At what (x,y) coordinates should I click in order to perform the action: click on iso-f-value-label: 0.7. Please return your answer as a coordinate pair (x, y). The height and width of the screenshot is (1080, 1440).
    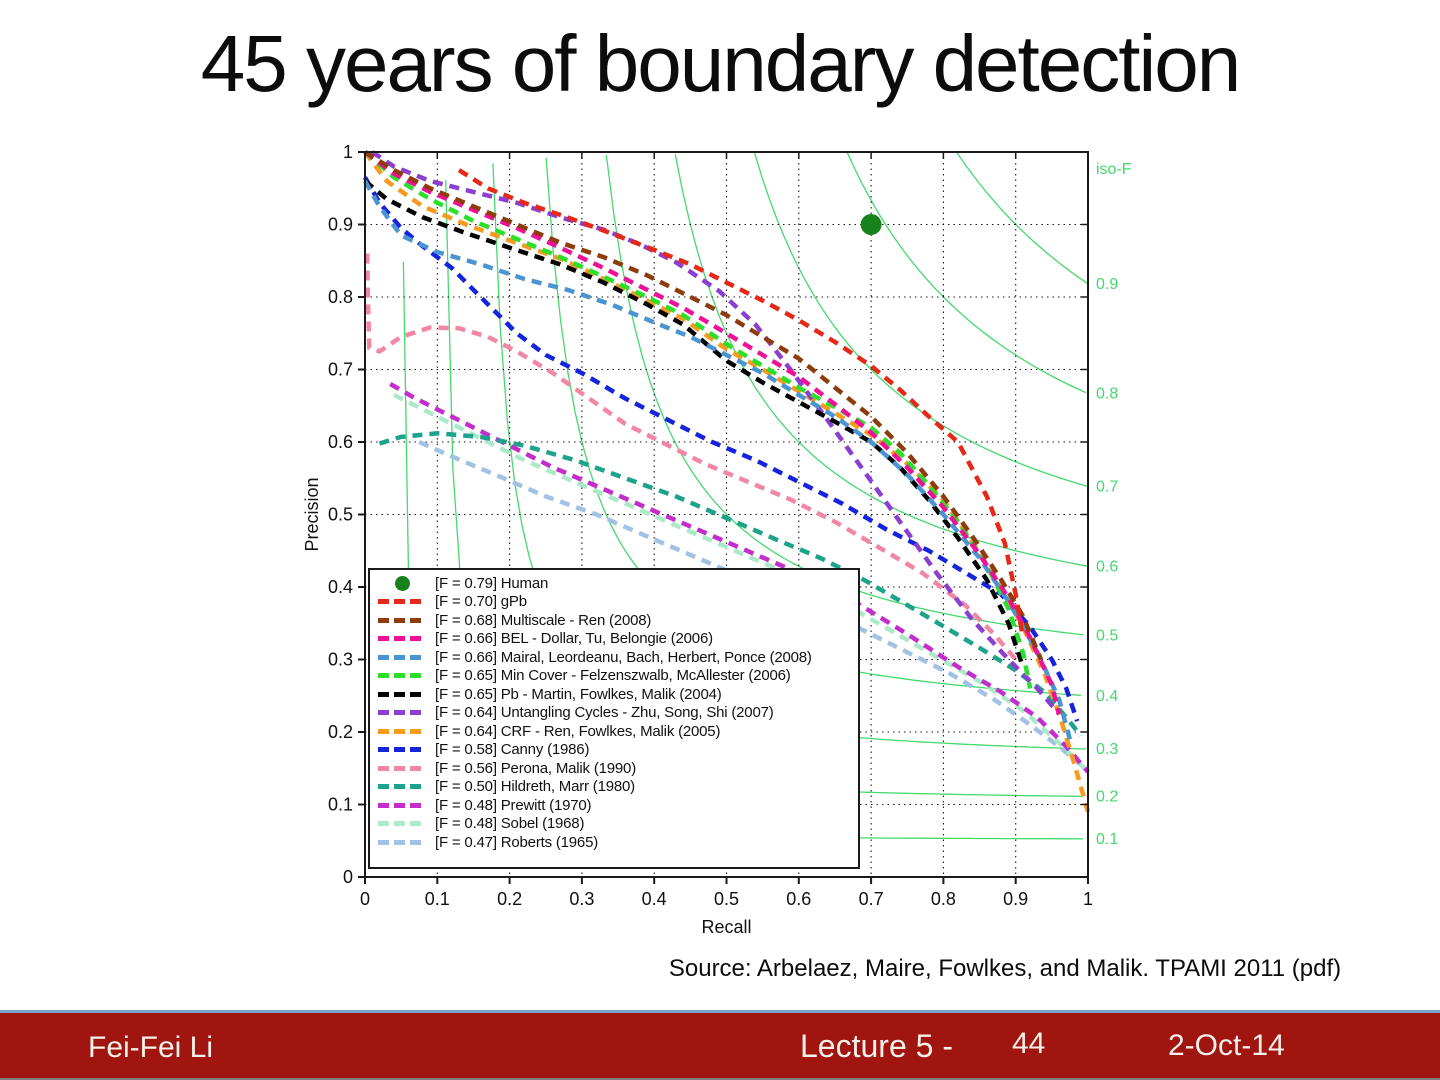
    Looking at the image, I should click on (1107, 487).